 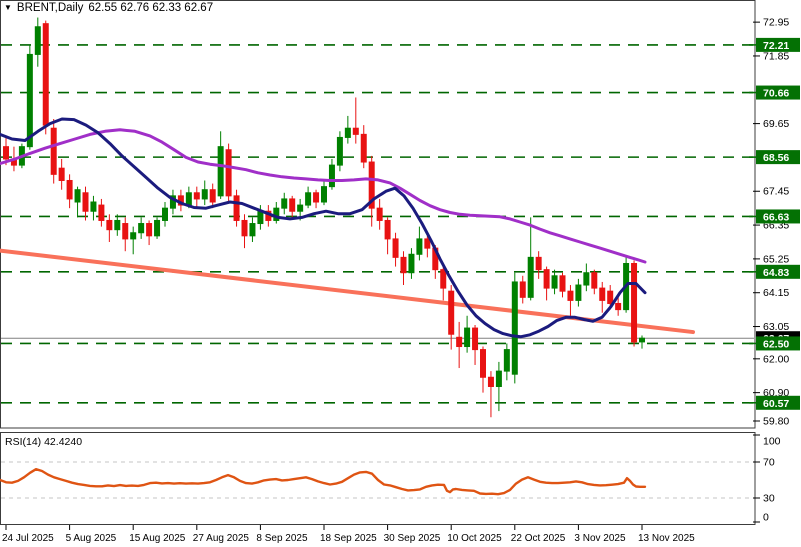 I want to click on price-axis-label: 62.00, so click(x=776, y=359).